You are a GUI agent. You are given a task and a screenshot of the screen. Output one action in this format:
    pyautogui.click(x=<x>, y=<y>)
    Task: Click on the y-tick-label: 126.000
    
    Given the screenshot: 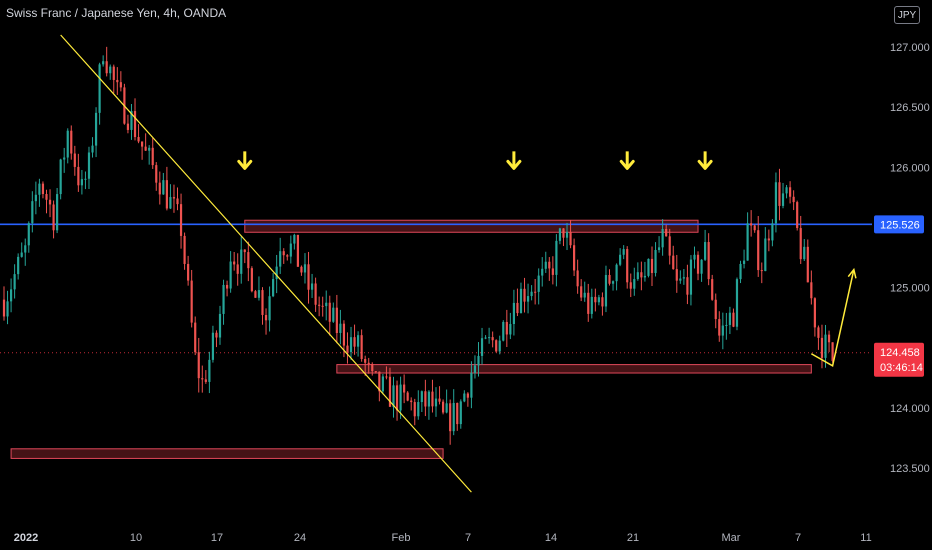 What is the action you would take?
    pyautogui.click(x=910, y=168)
    